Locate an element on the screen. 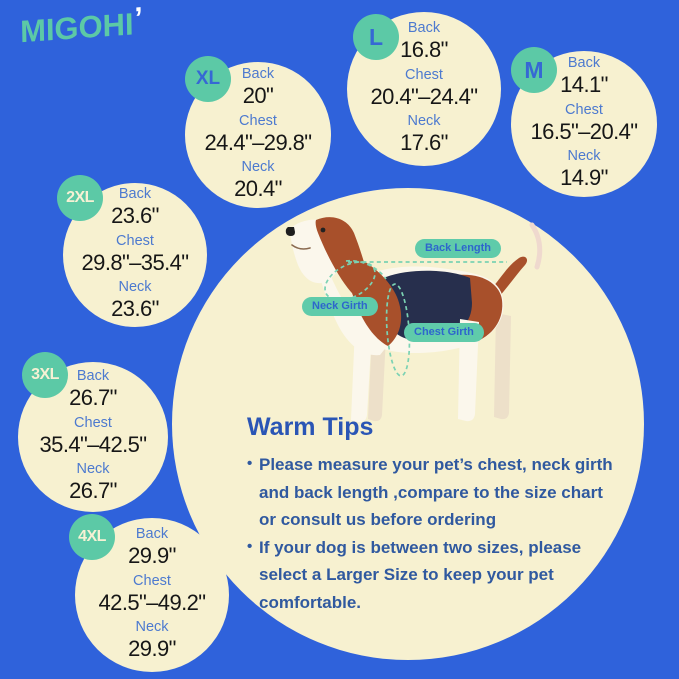  neck-girth-pill: Neck Girth is located at coordinates (340, 306).